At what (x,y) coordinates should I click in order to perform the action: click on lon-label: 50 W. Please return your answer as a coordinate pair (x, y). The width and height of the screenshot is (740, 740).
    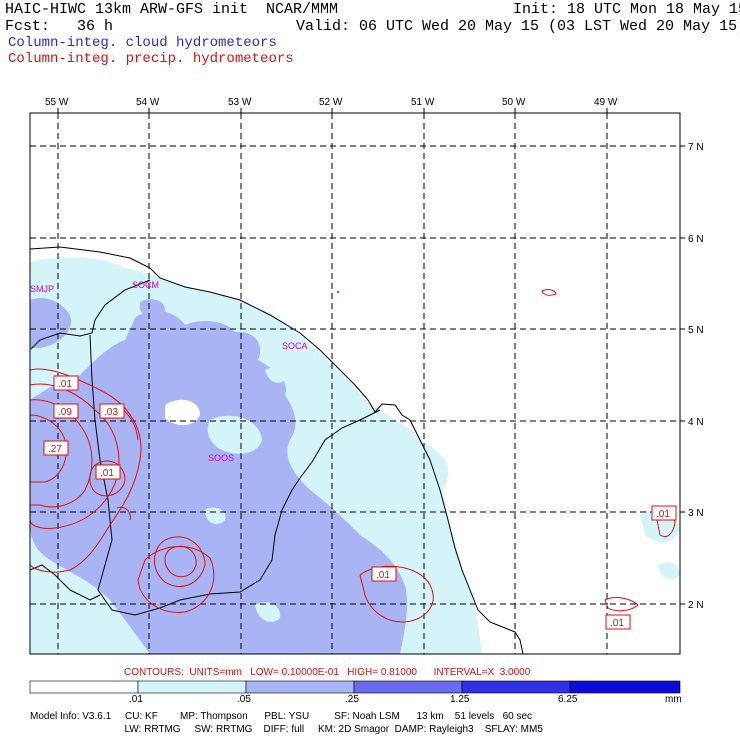
    Looking at the image, I should click on (514, 102).